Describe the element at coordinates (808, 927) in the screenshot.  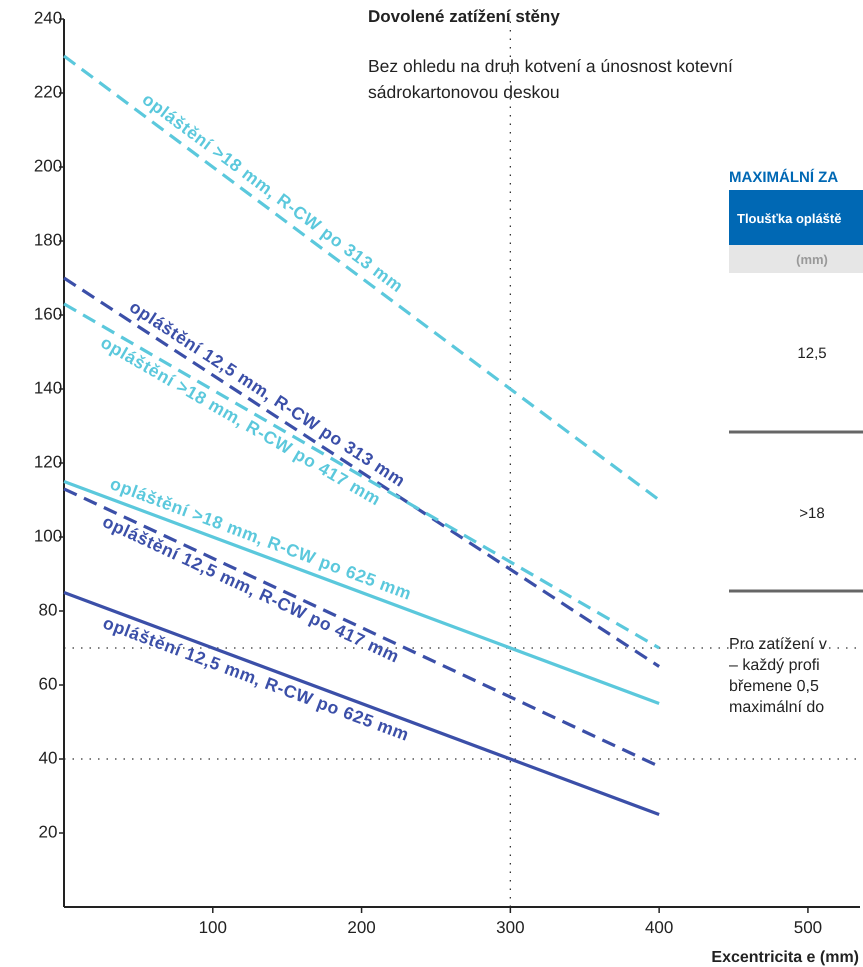
I see `x-tick-label: 500` at that location.